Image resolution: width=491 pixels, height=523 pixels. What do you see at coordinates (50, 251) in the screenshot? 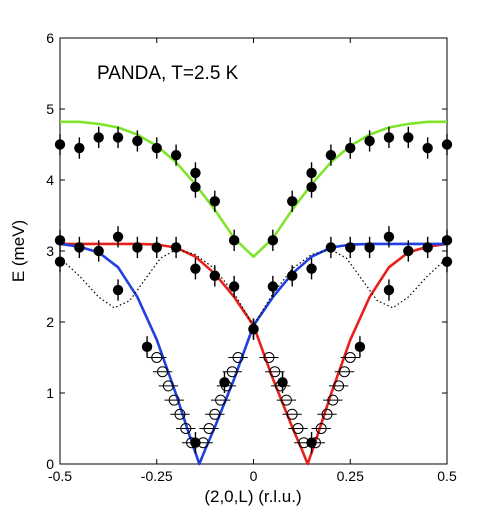
I see `y-tick-label: 3` at bounding box center [50, 251].